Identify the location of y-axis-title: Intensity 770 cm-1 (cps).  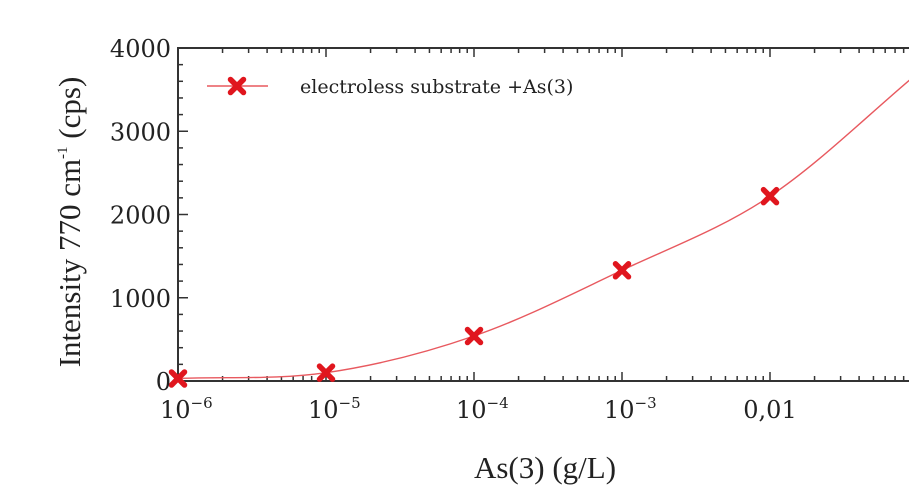
(69, 222).